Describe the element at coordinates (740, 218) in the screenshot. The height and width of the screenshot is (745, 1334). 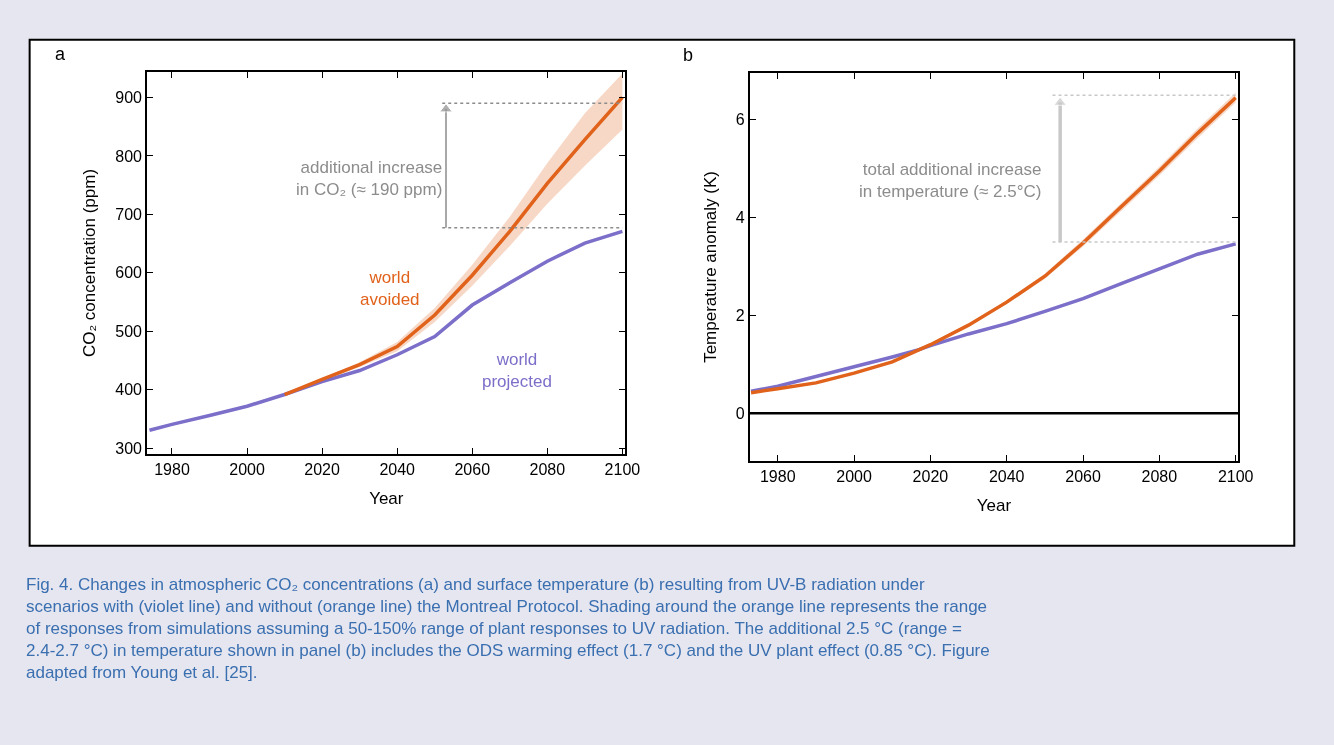
I see `y-tick-label: 4` at that location.